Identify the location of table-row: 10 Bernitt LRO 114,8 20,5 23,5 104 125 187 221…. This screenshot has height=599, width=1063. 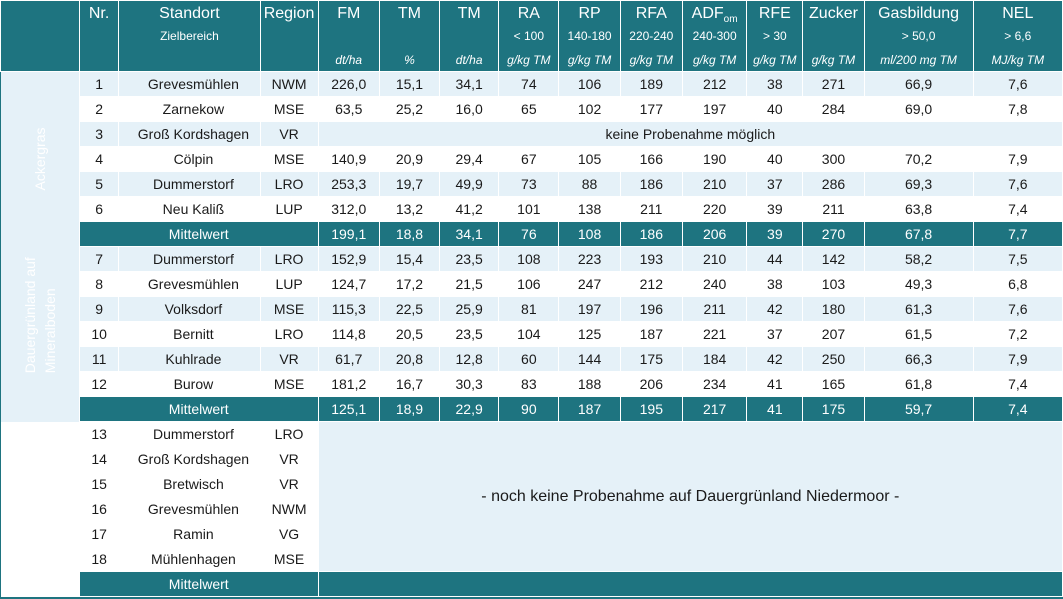
(532, 334).